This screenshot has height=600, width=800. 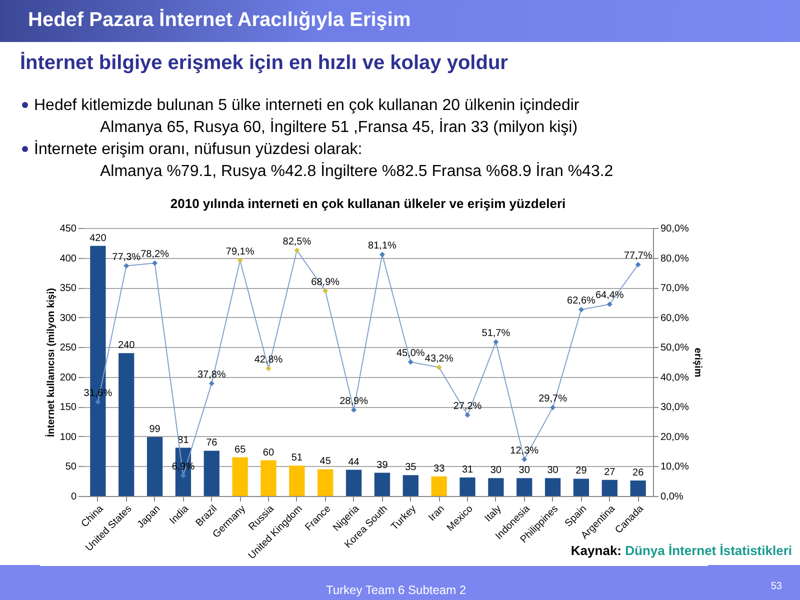 I want to click on data-label: 81,1%, so click(x=382, y=246).